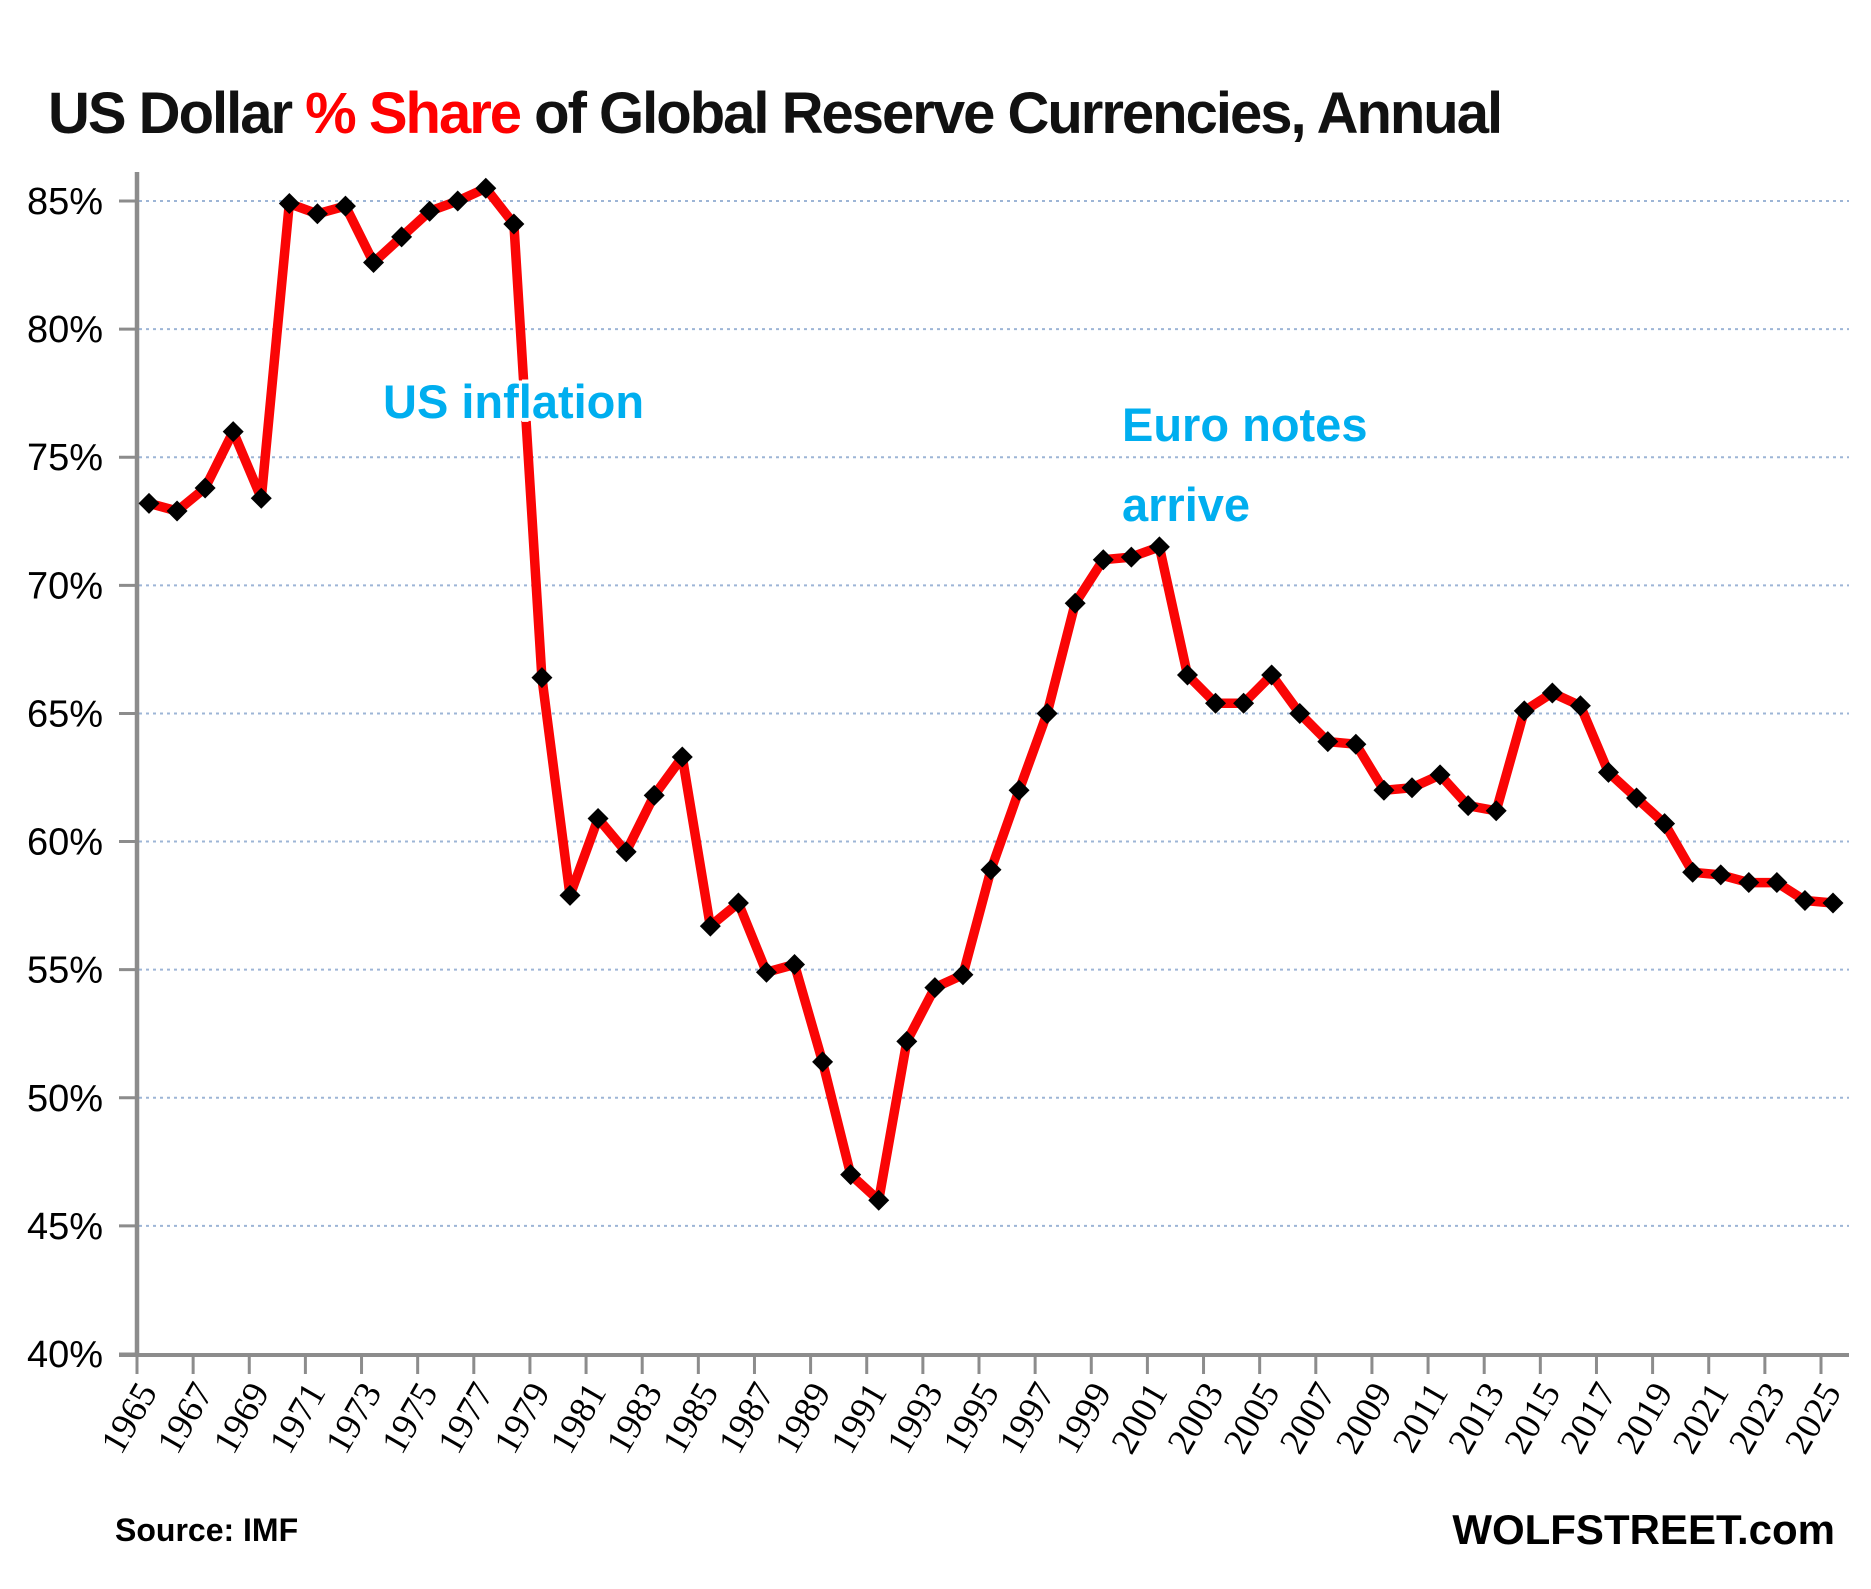 This screenshot has height=1589, width=1871. Describe the element at coordinates (1159, 547) in the screenshot. I see `data-point-2001` at that location.